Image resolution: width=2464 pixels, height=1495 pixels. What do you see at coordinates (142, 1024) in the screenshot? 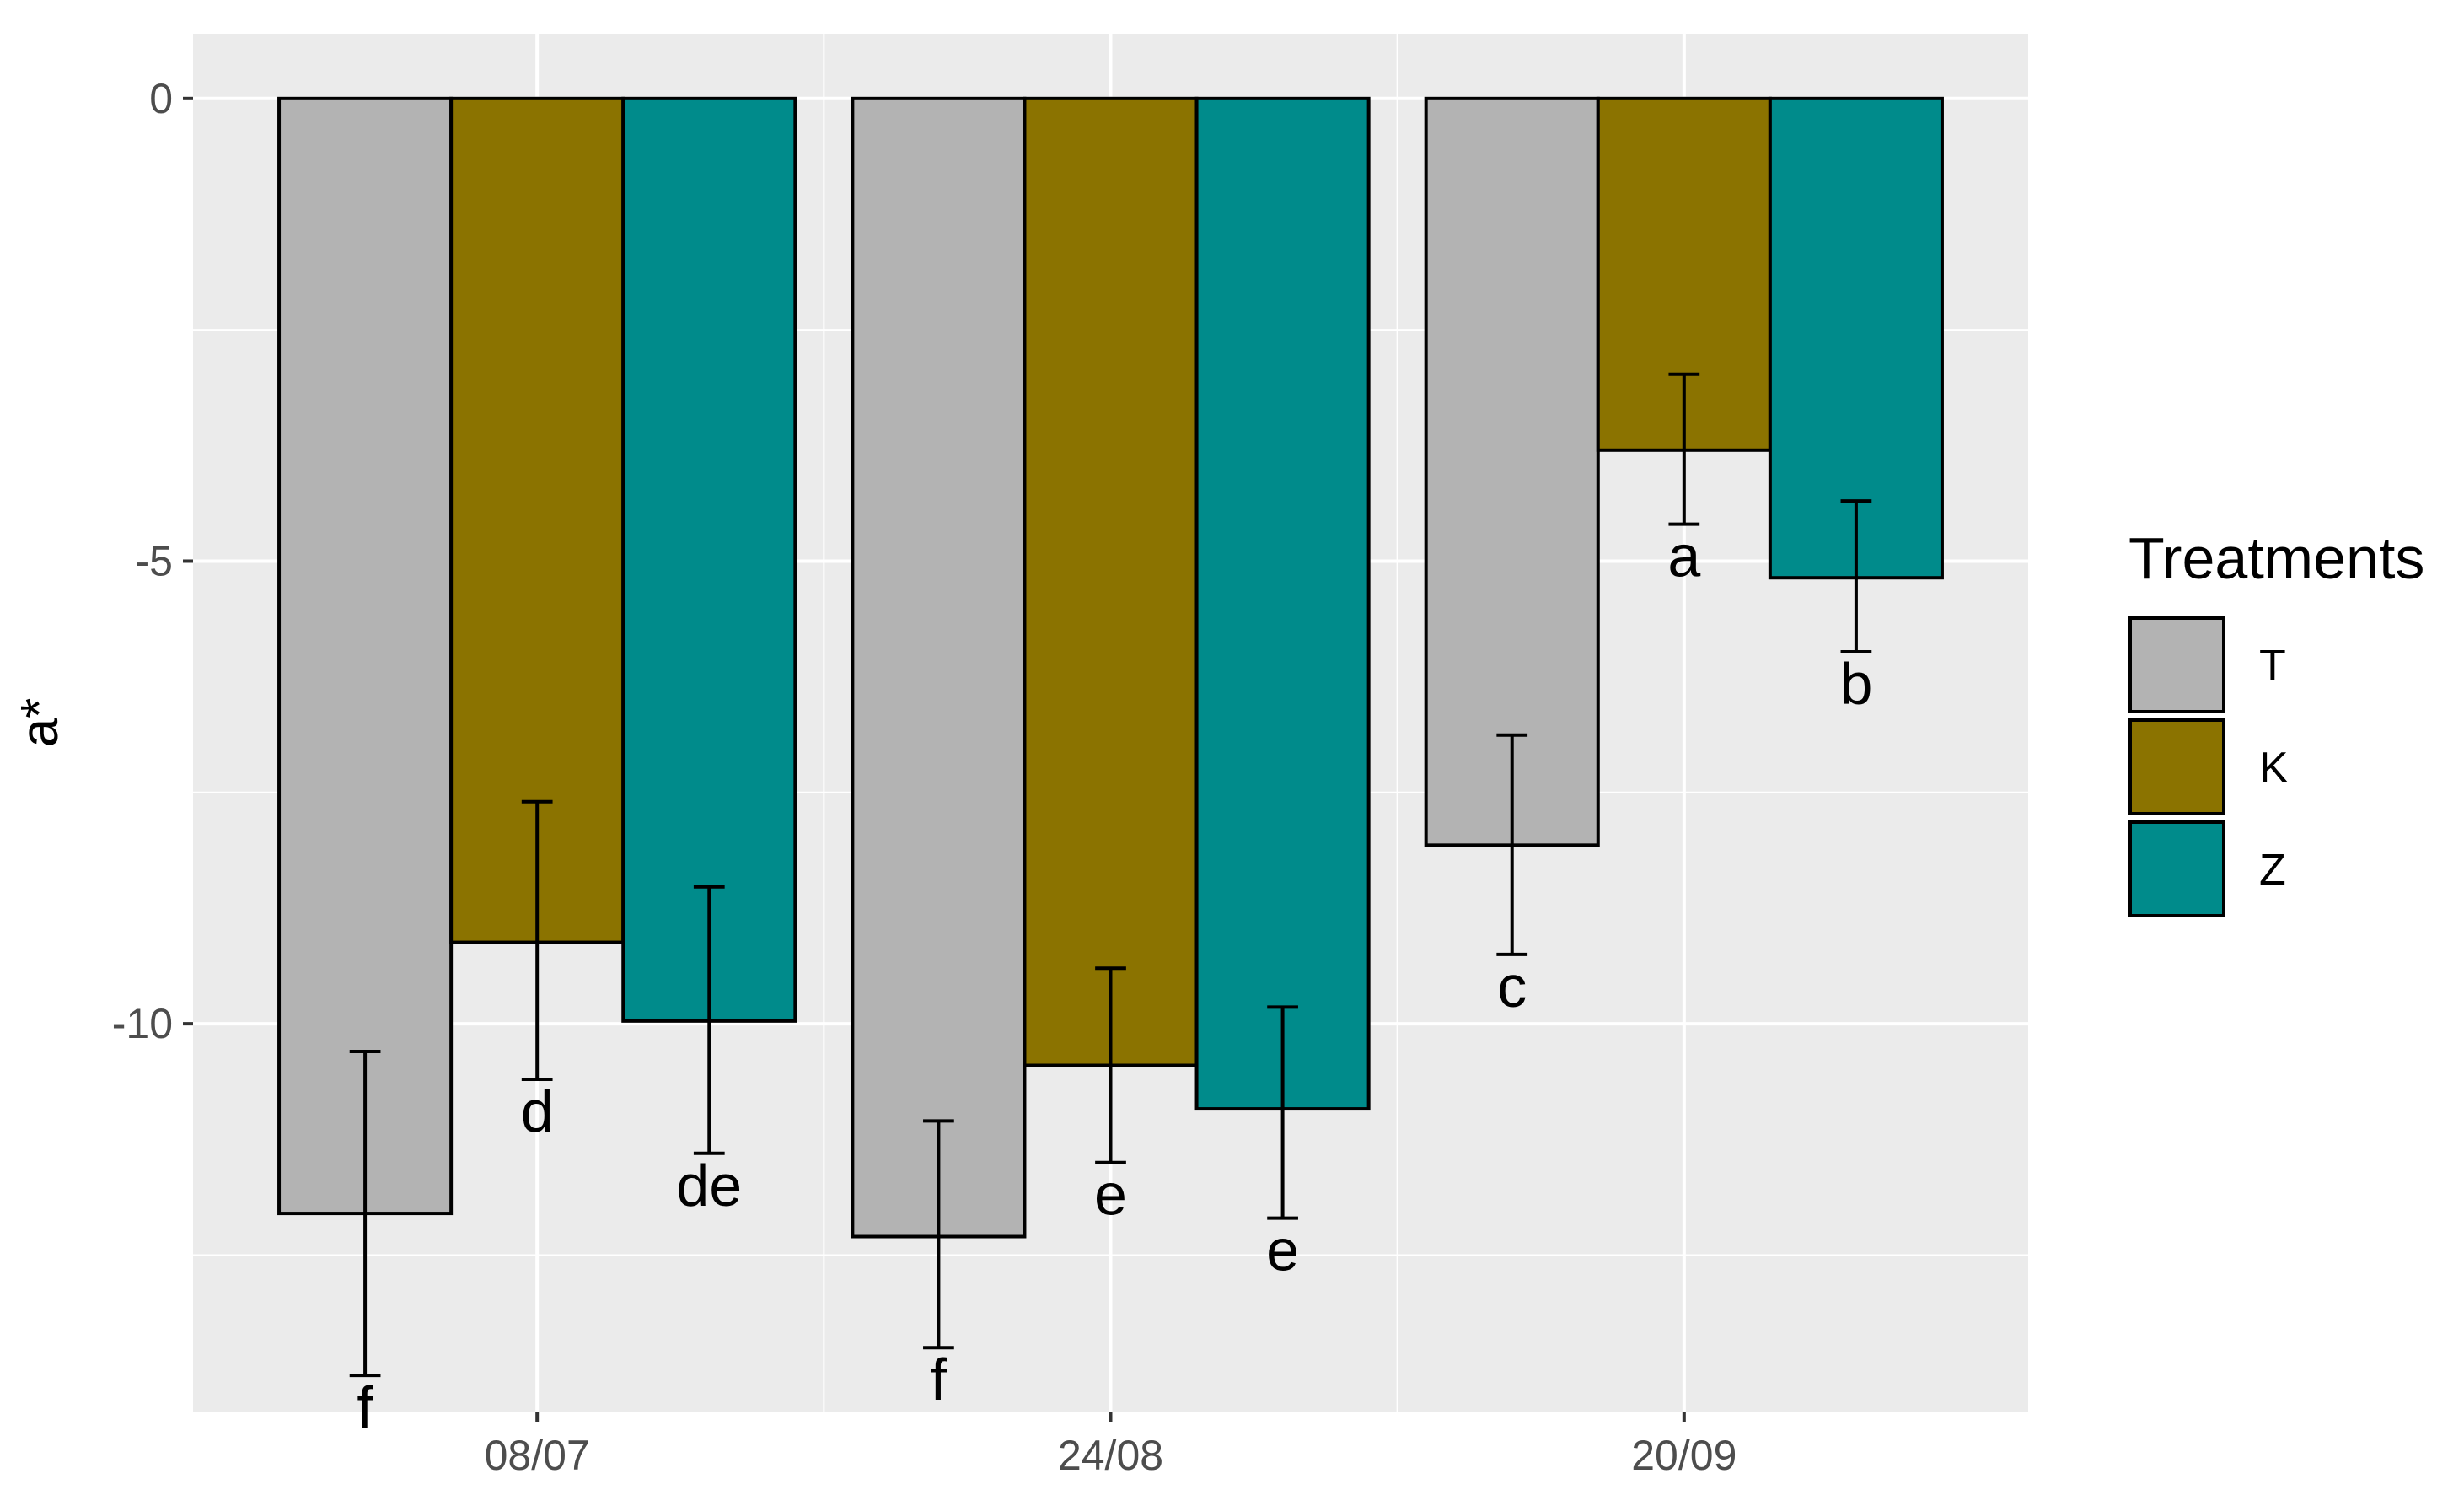
I see `y-tick-label: -10` at bounding box center [142, 1024].